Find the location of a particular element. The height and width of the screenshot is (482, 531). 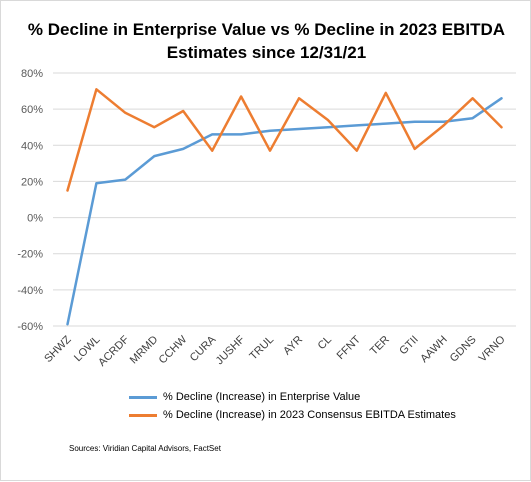

y-tick-label: -40% is located at coordinates (30, 291).